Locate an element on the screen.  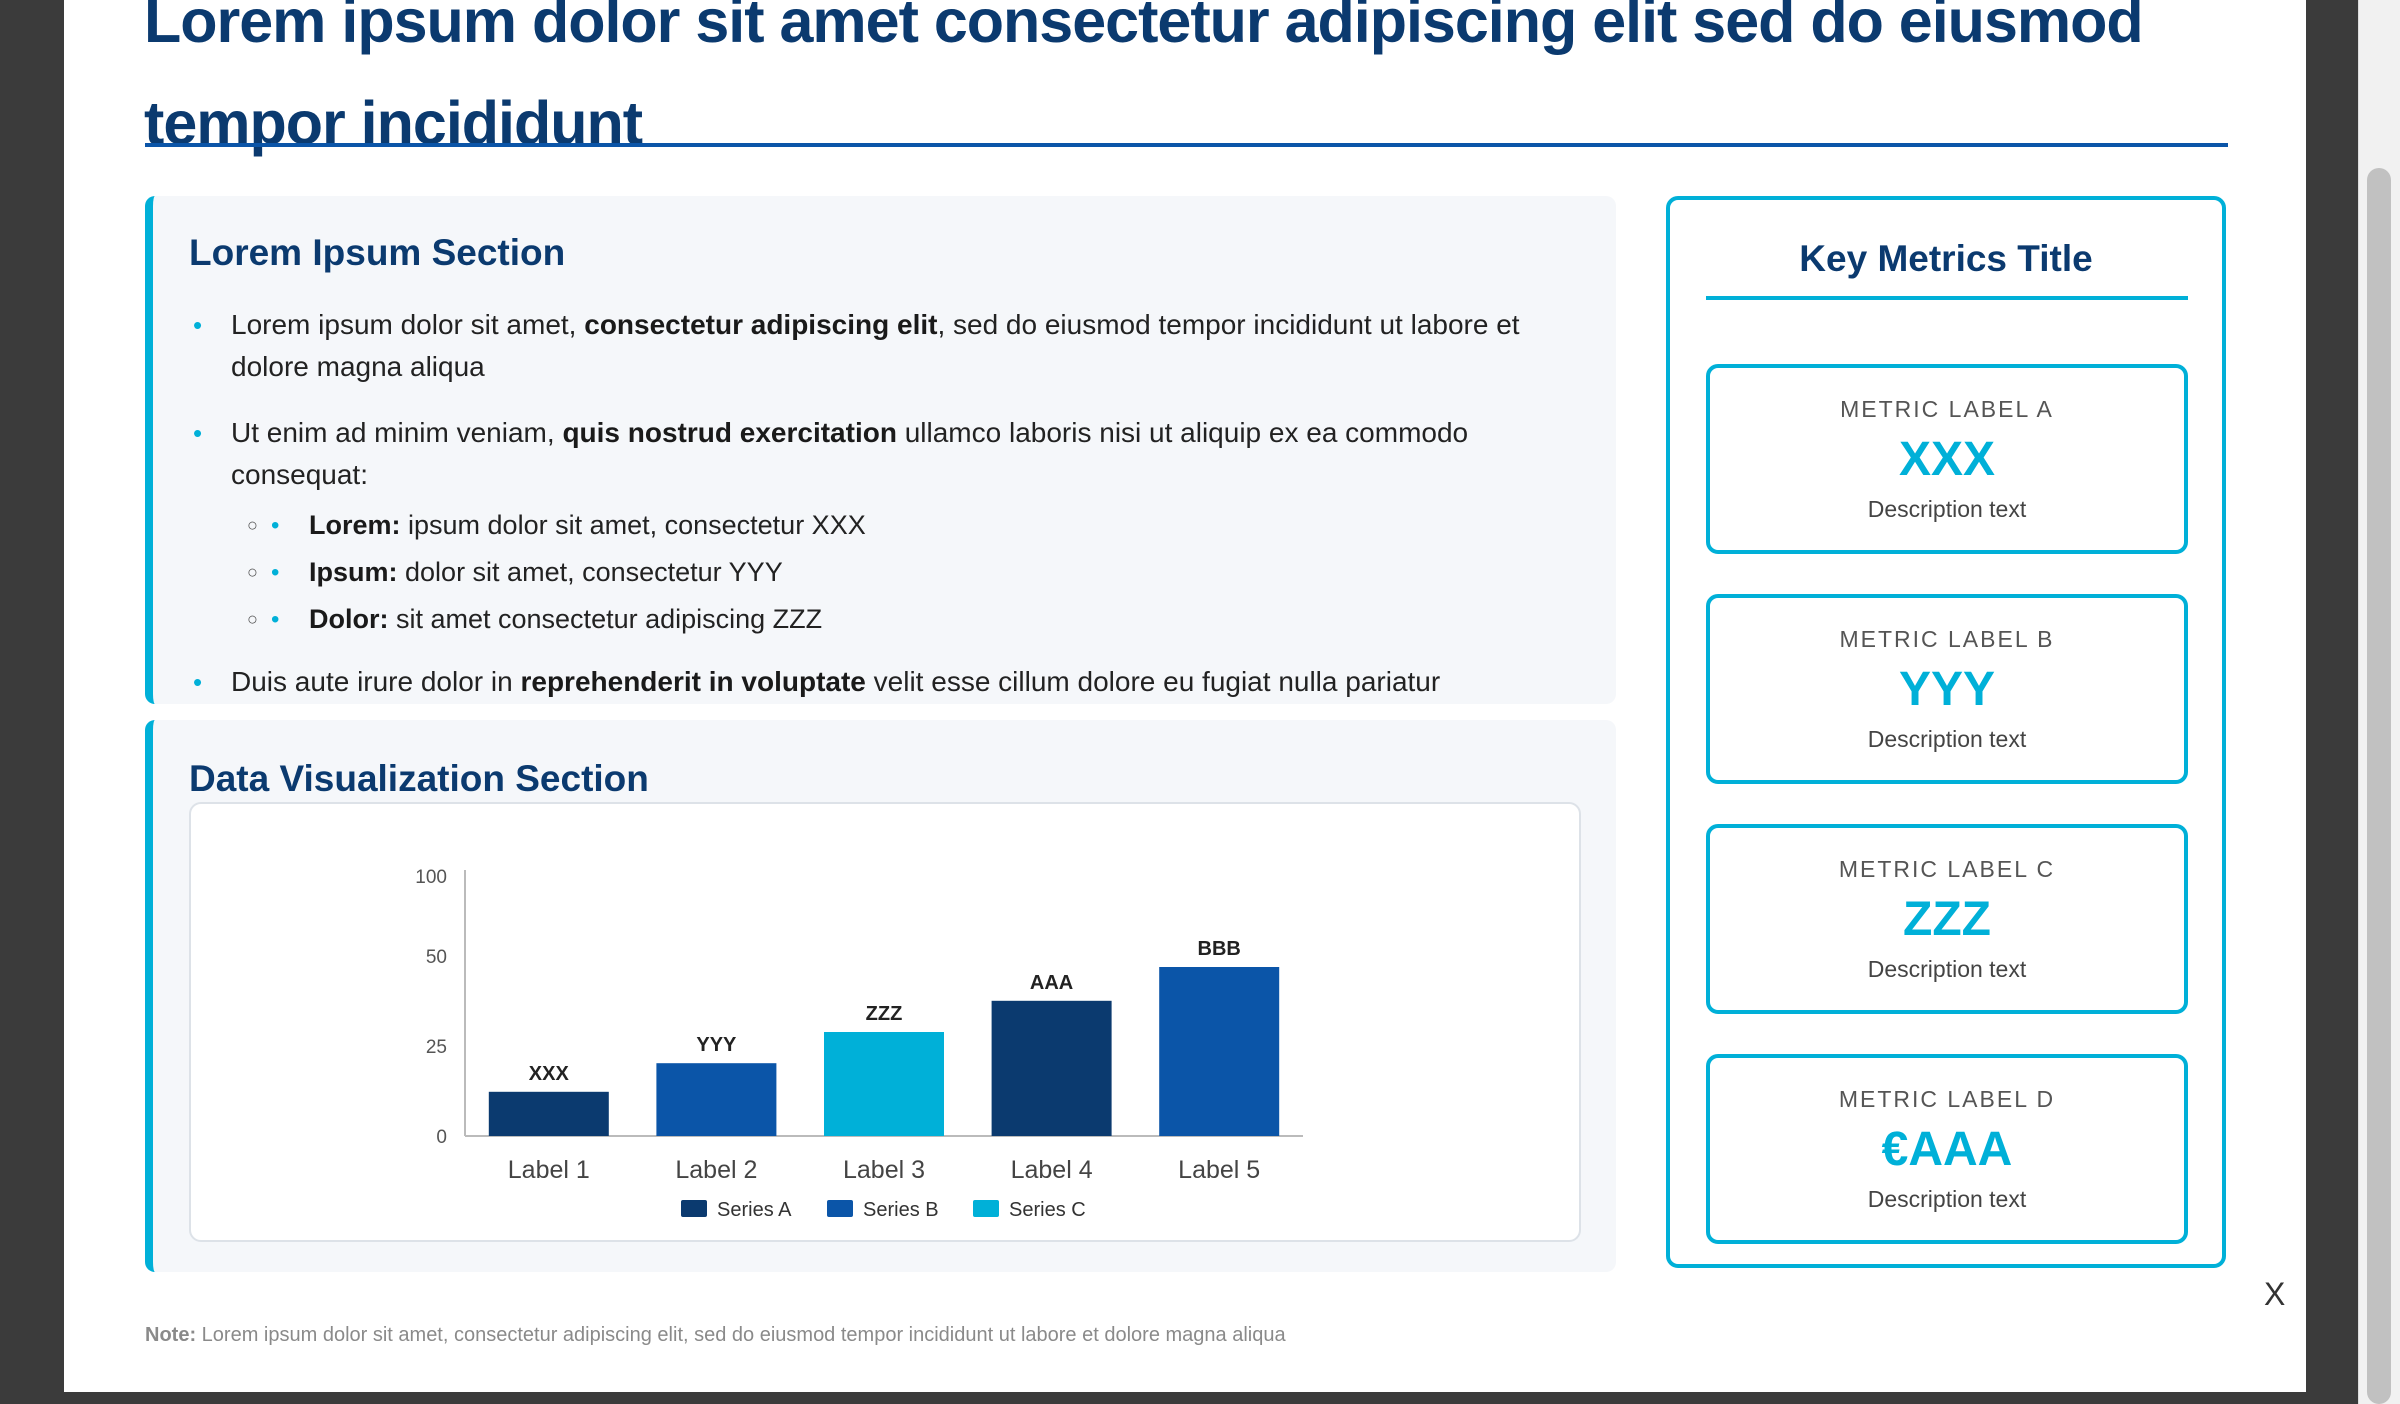
bar-data-label: XXX is located at coordinates (549, 1074).